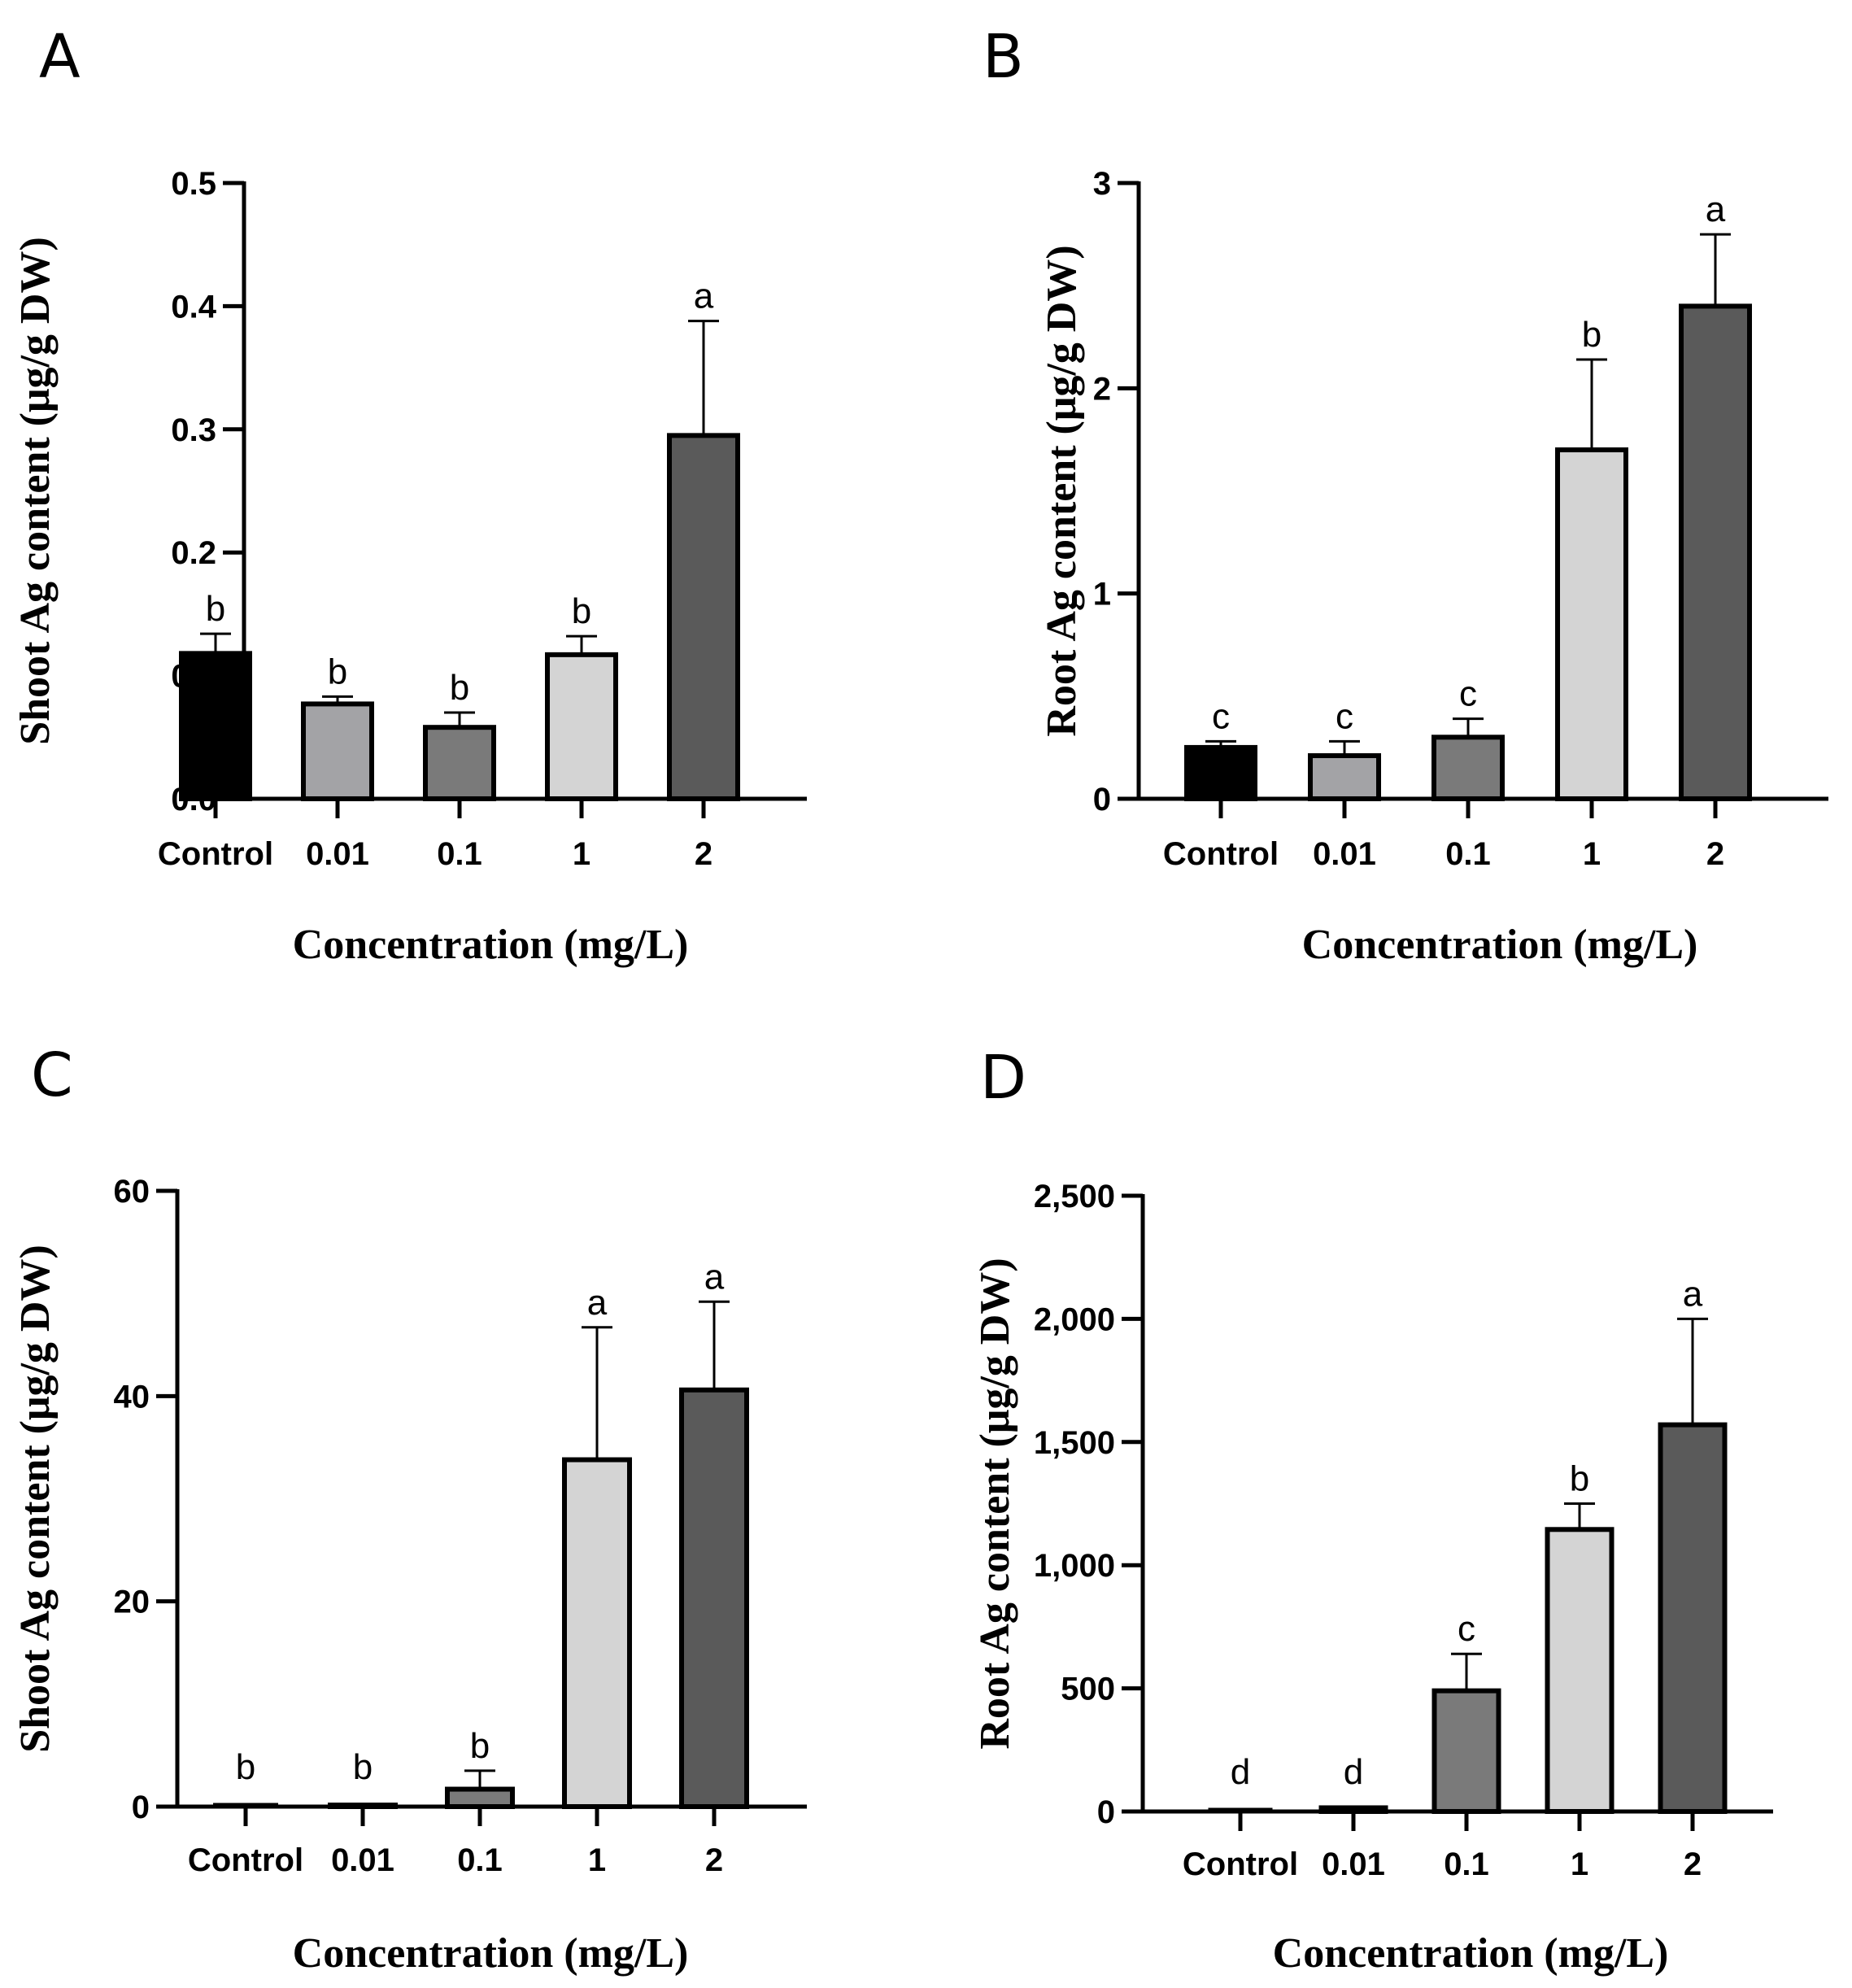 The height and width of the screenshot is (1988, 1852). Describe the element at coordinates (1074, 1443) in the screenshot. I see `y-tick-label: 1,500` at that location.